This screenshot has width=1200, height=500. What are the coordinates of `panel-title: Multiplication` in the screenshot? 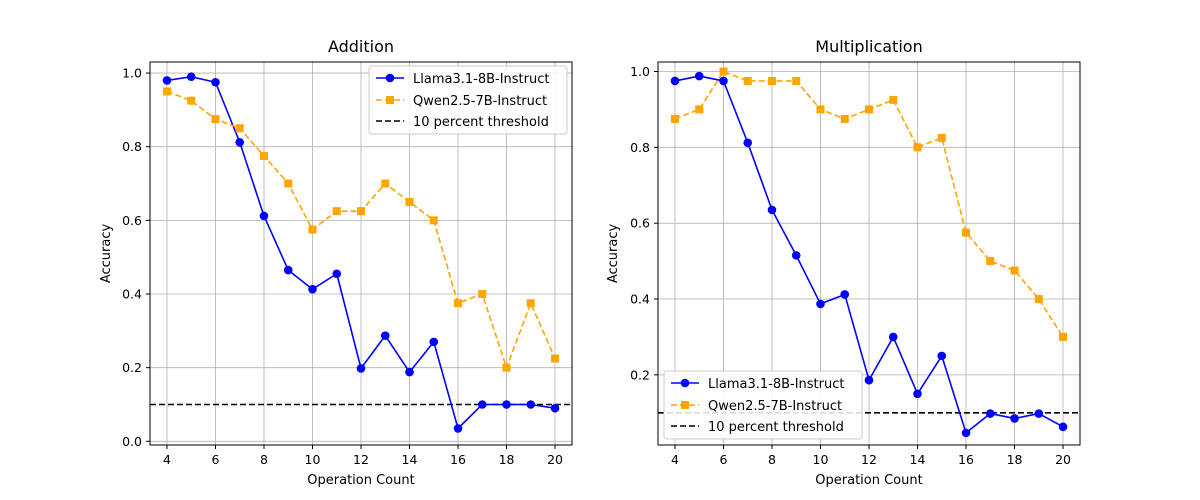 It's located at (868, 46).